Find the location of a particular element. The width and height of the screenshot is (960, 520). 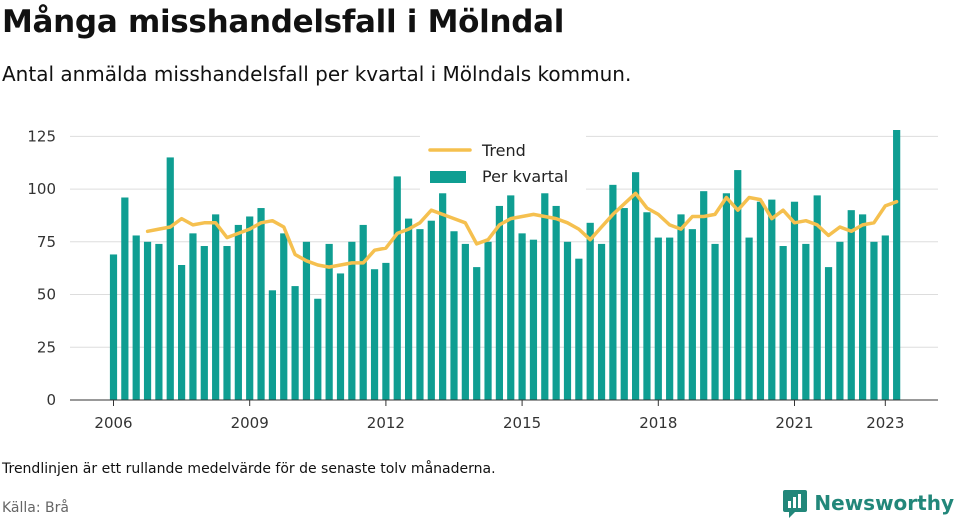

y-tick-label: 25 is located at coordinates (46, 347).